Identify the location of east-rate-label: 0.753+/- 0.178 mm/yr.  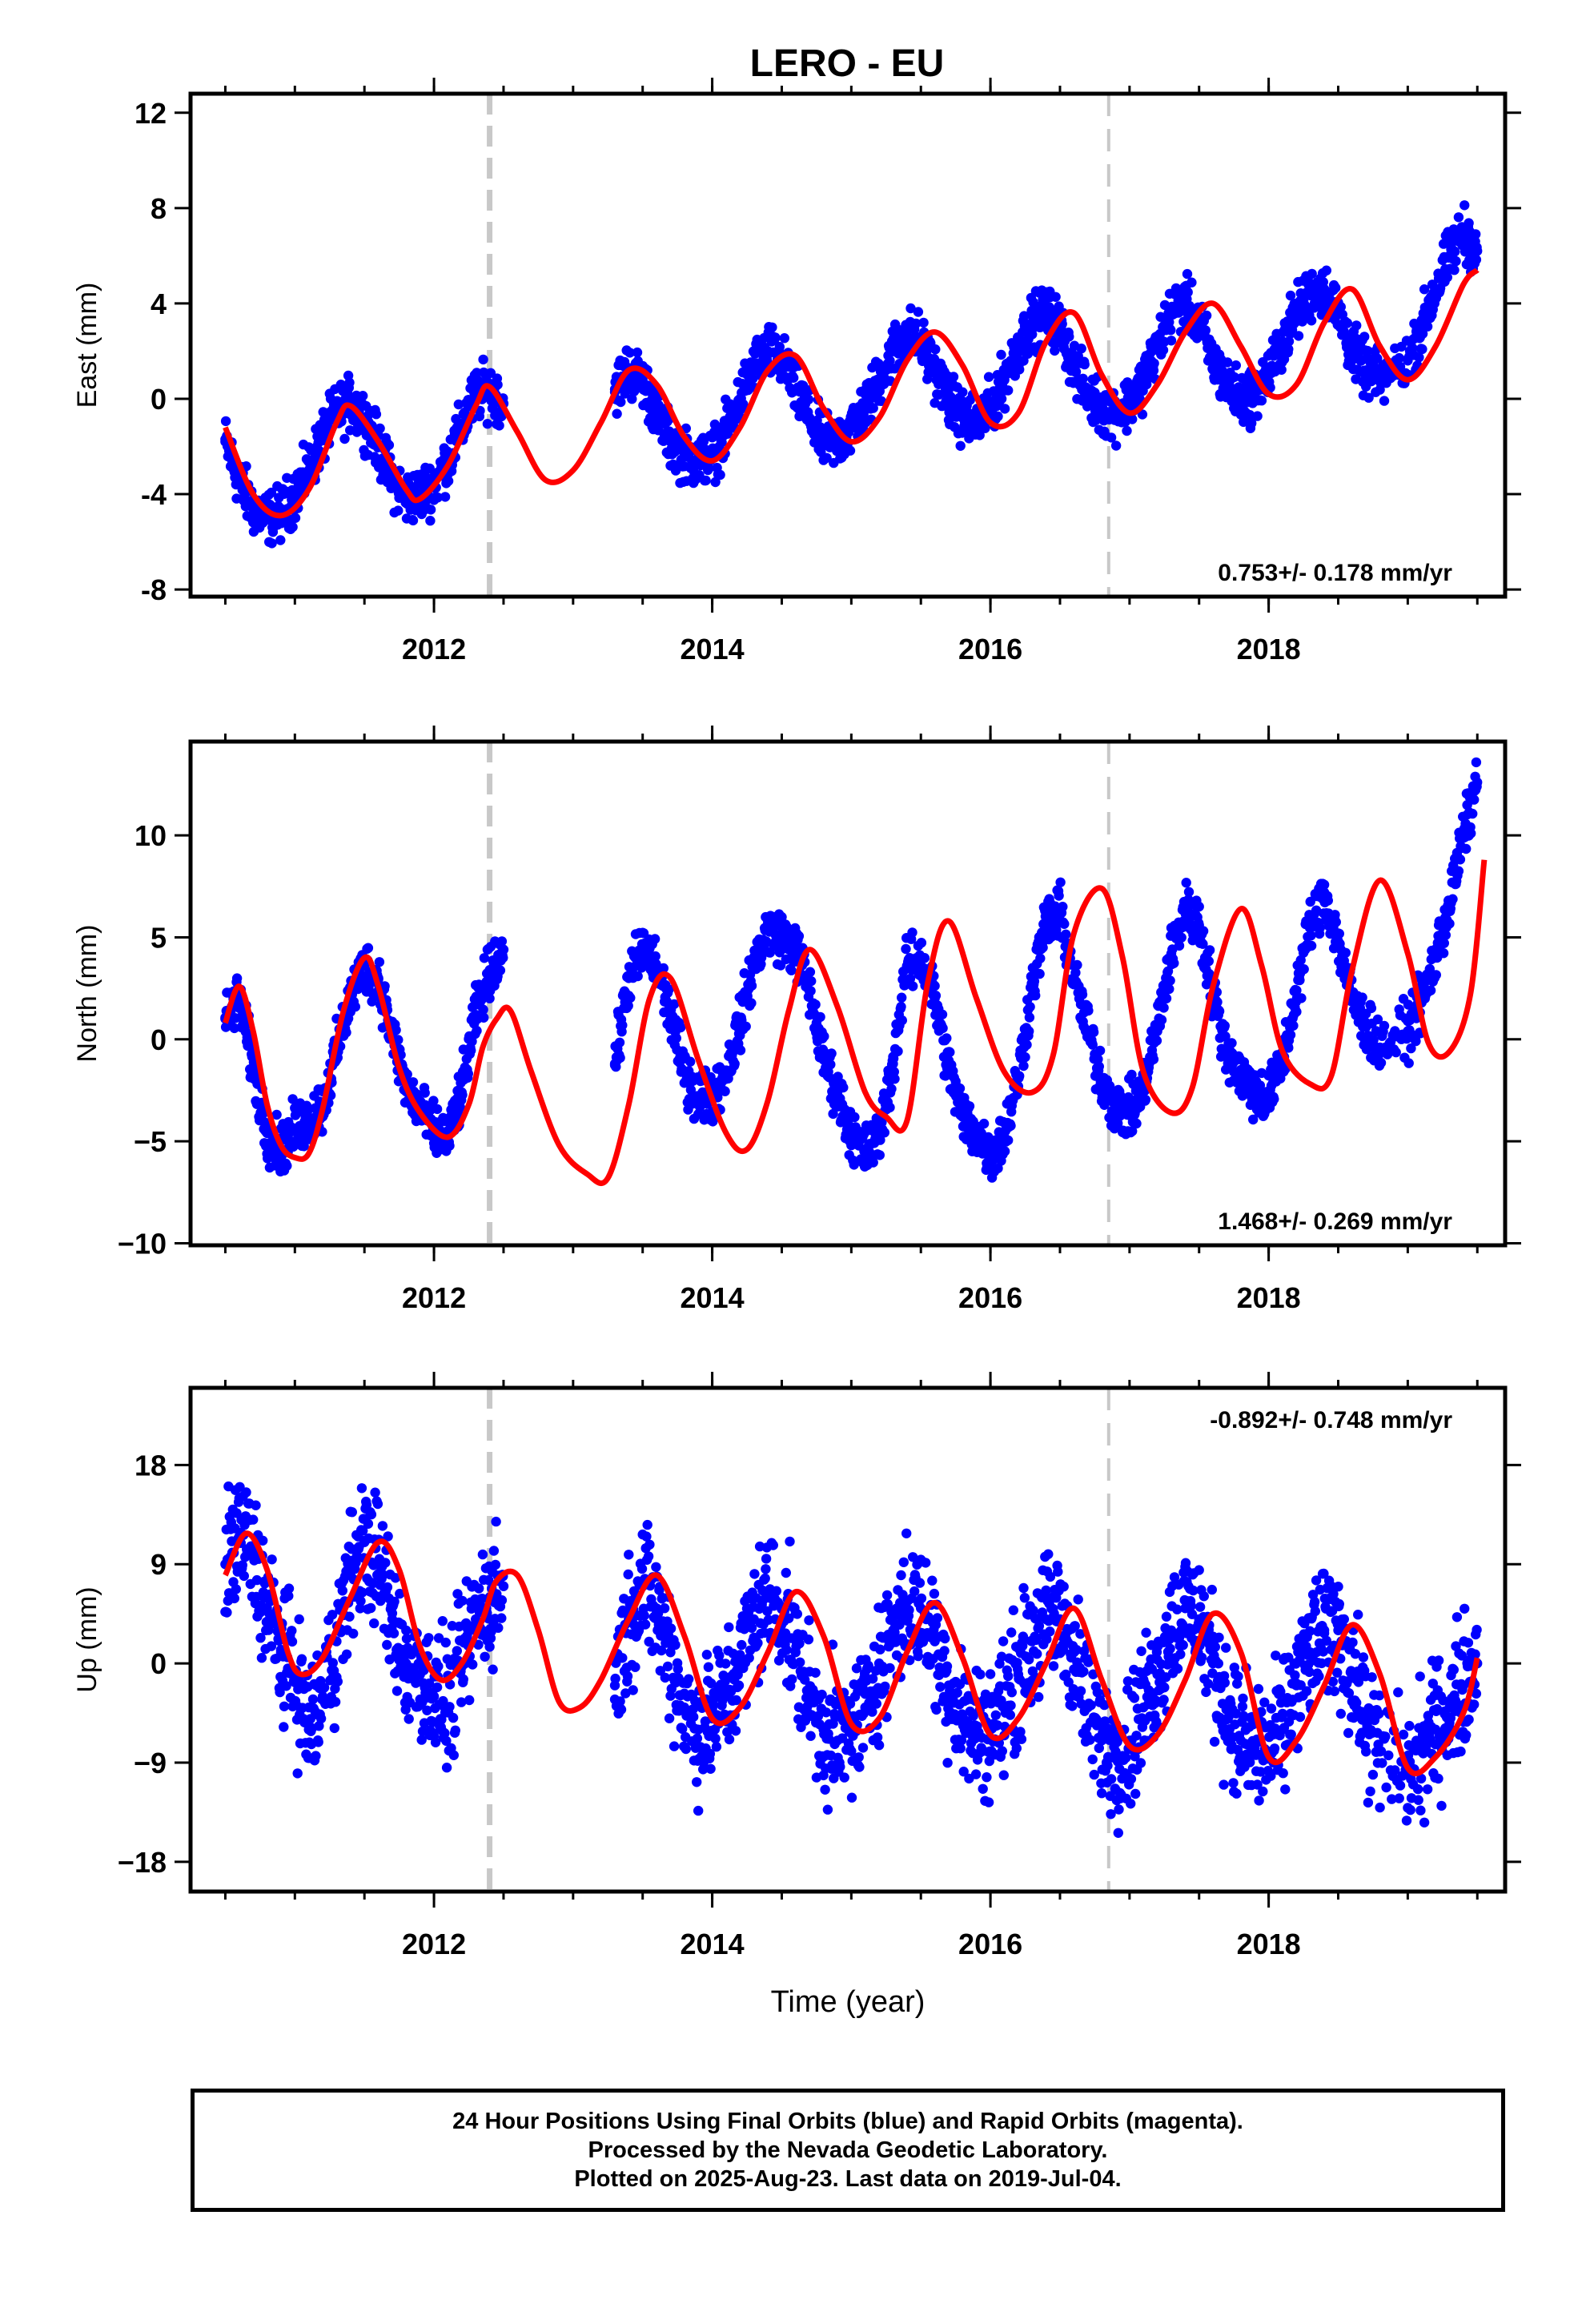
(1335, 573).